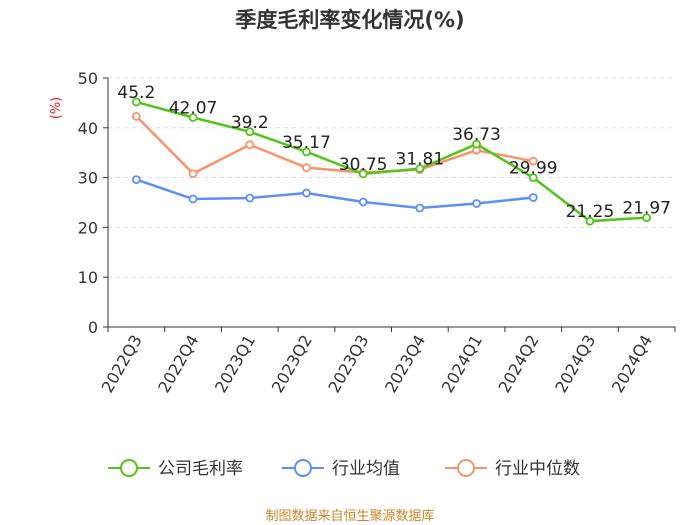 The height and width of the screenshot is (525, 700). What do you see at coordinates (575, 364) in the screenshot?
I see `x-tick-label: 2024Q3` at bounding box center [575, 364].